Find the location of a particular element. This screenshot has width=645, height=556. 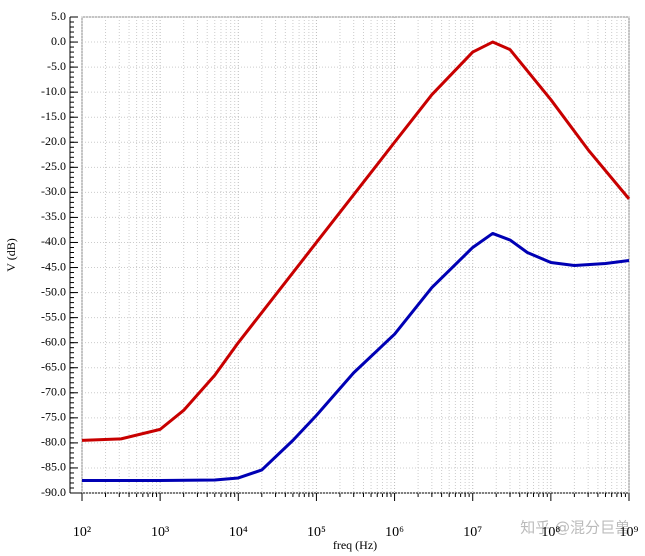

y-tick-label: -80.0 is located at coordinates (53, 442).